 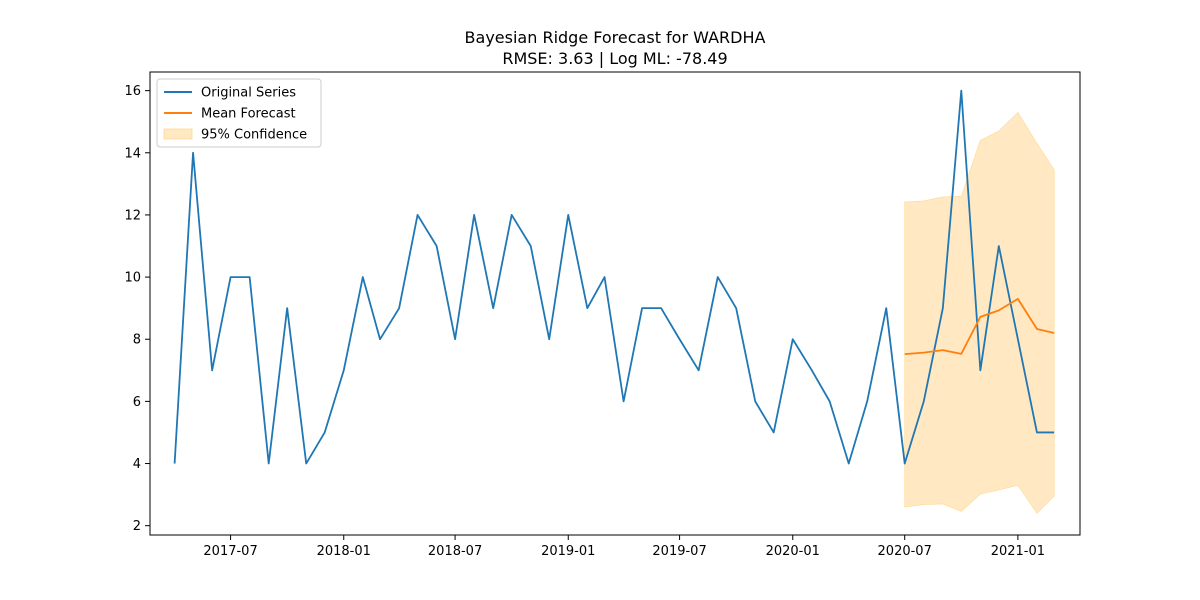 I want to click on y-tick-label: 2, so click(x=137, y=526).